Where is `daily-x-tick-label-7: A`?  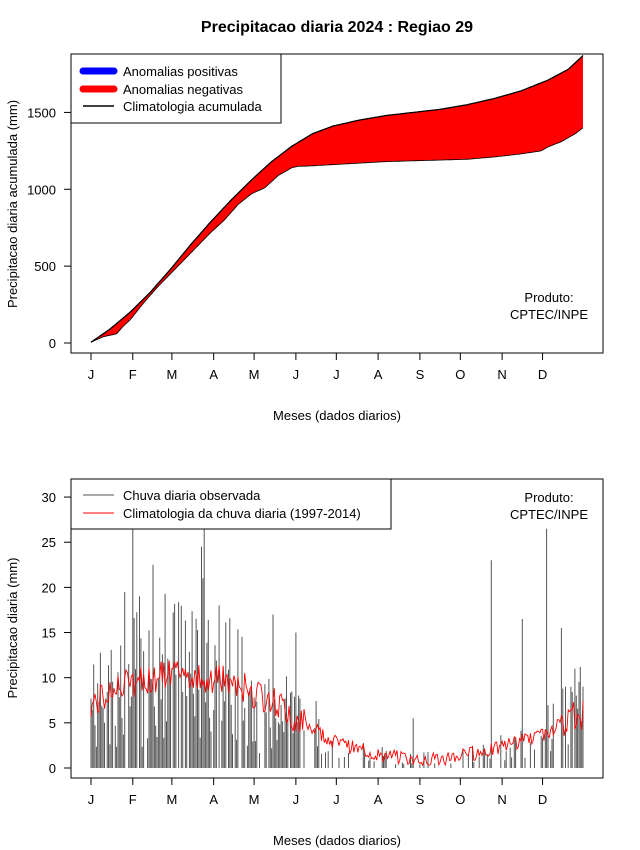 daily-x-tick-label-7: A is located at coordinates (378, 799).